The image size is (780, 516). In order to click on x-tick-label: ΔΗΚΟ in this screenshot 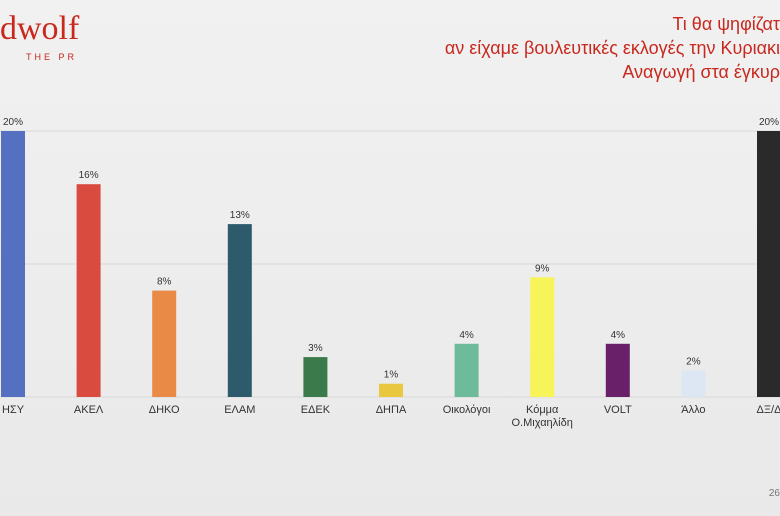, I will do `click(164, 410)`.